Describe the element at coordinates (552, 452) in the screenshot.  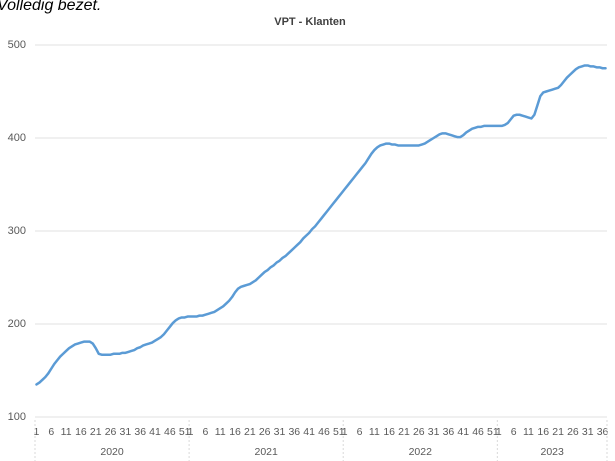
I see `group-label: 2023` at that location.